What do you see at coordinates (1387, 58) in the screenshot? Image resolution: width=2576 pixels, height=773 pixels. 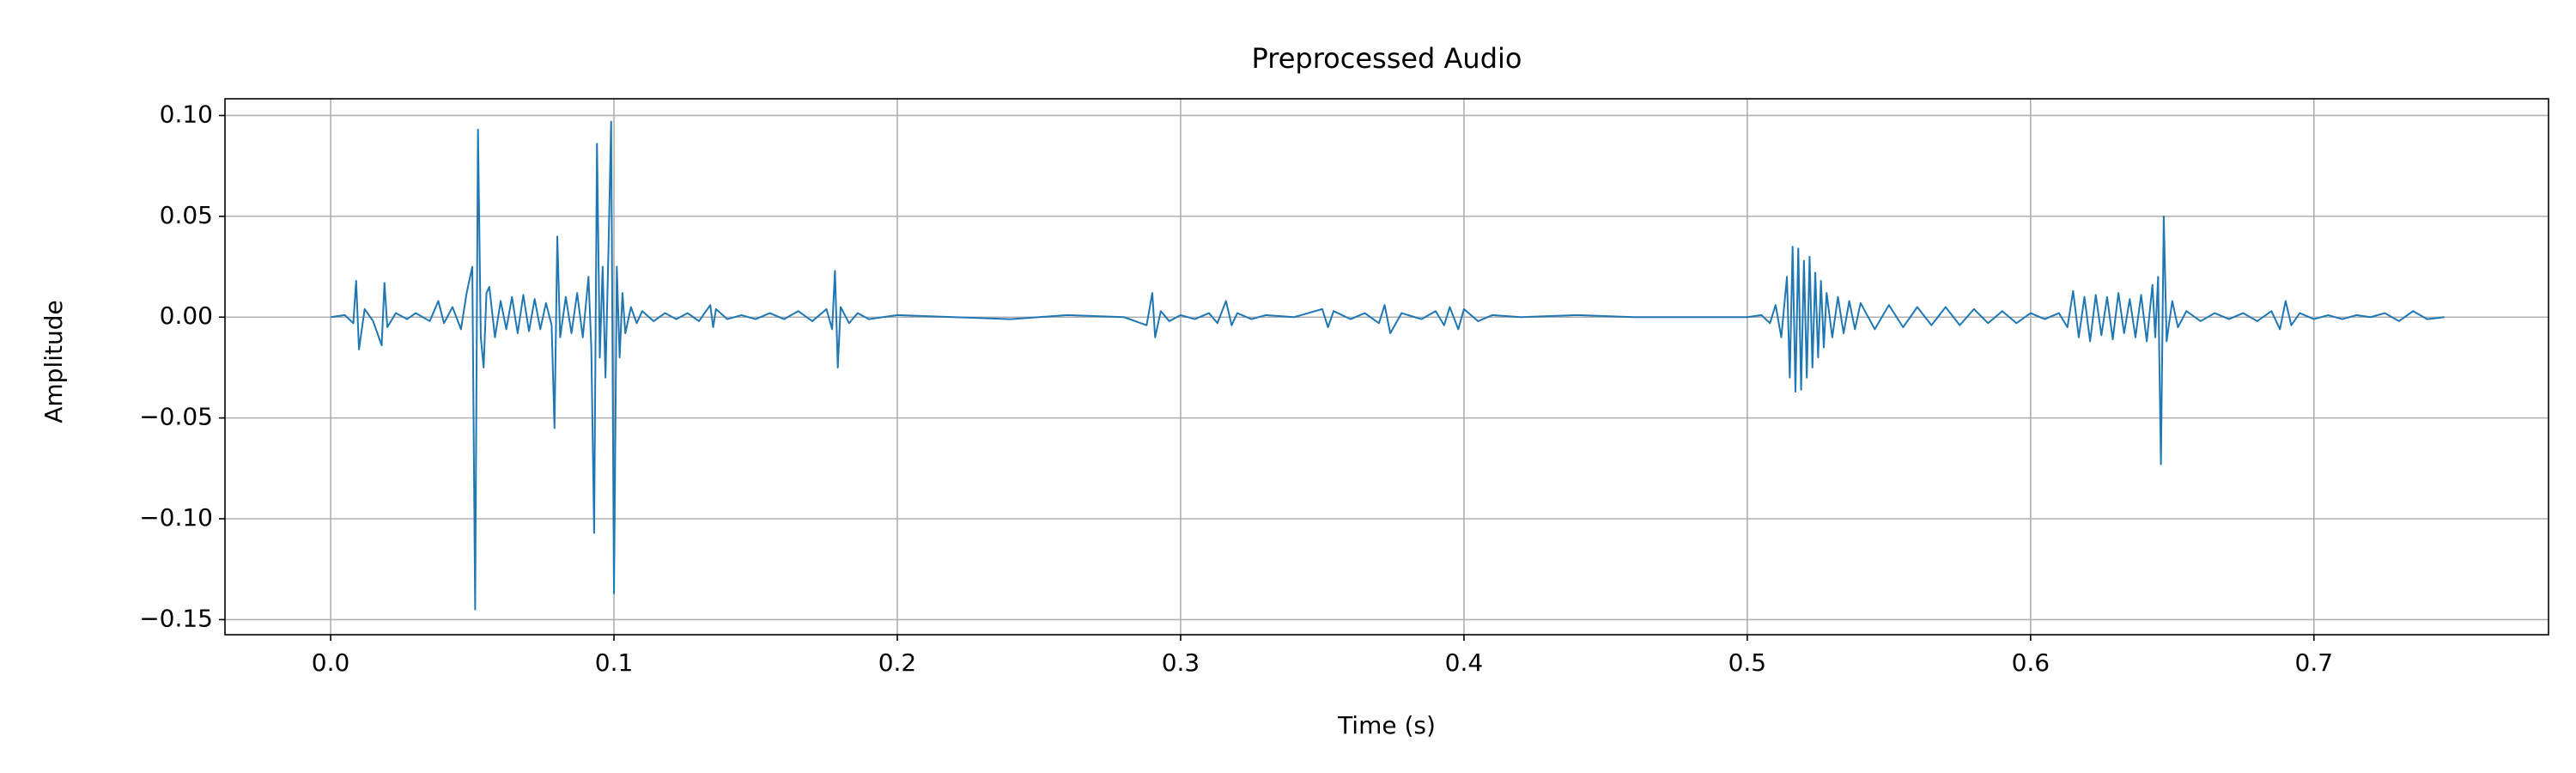 I see `chart-title: Preprocessed Audio` at bounding box center [1387, 58].